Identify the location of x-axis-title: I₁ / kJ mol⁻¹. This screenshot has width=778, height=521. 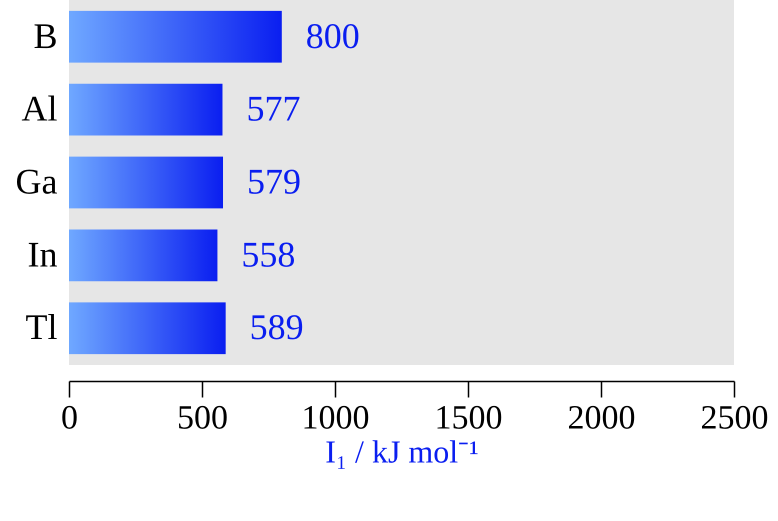
(402, 452).